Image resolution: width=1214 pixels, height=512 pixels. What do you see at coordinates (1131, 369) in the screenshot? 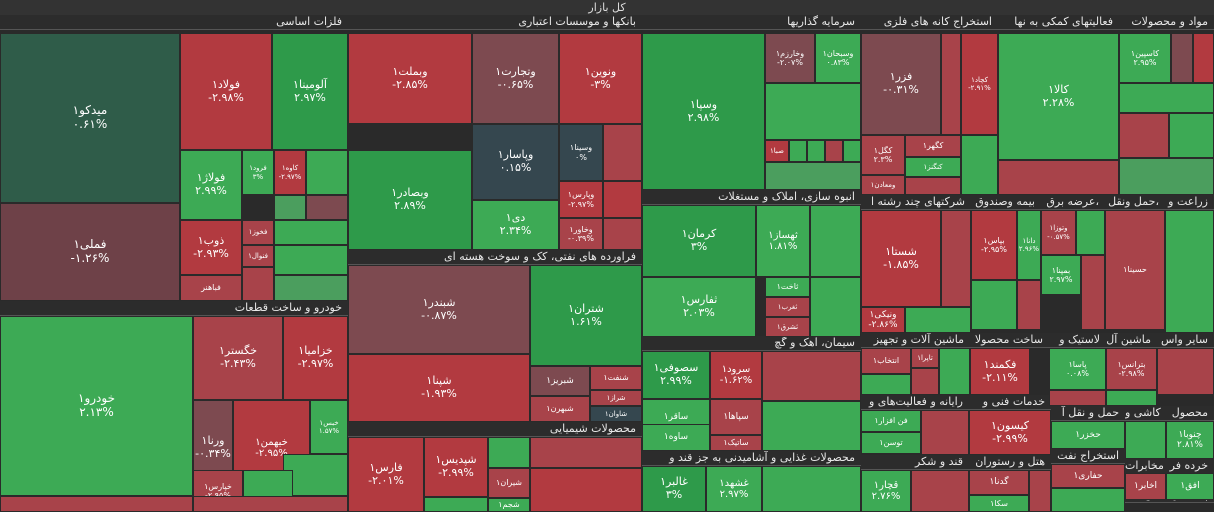
I see `stock-tile: بترانس۱ -۲.۹۸%` at bounding box center [1131, 369].